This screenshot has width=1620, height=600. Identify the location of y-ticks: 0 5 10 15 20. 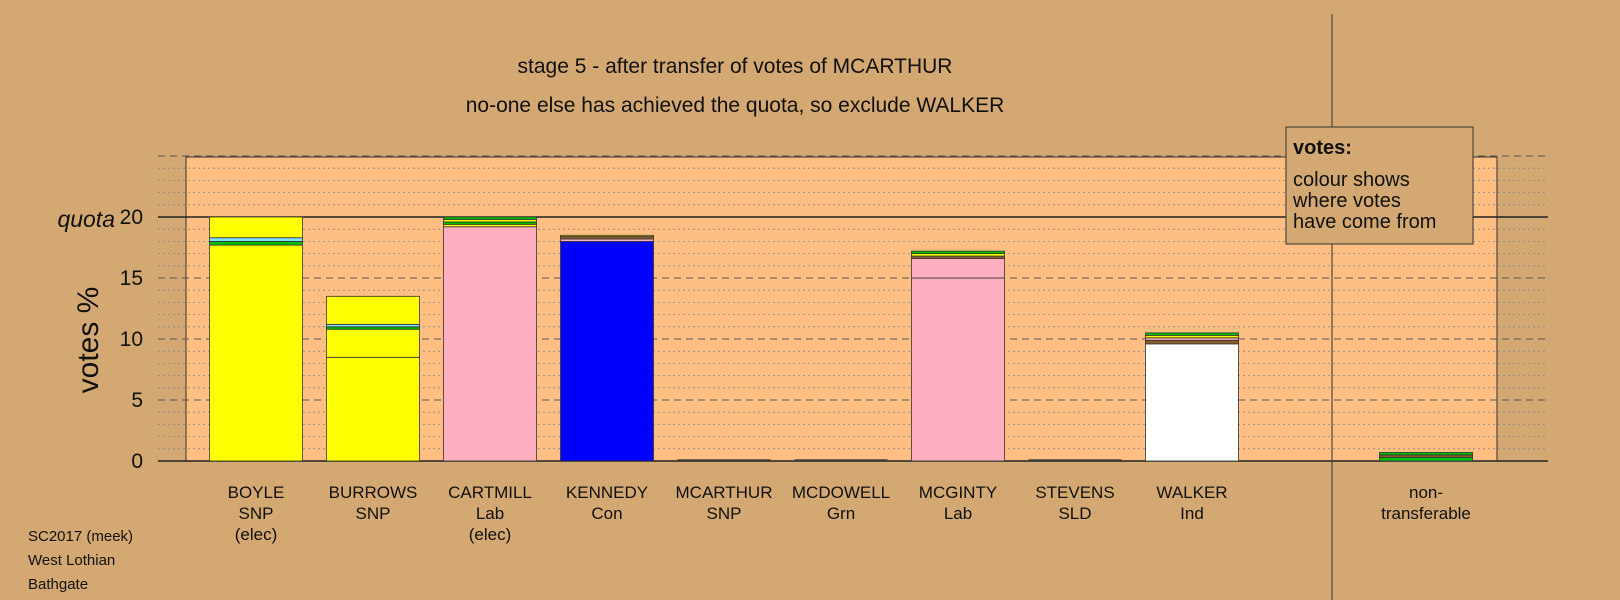
(131, 339).